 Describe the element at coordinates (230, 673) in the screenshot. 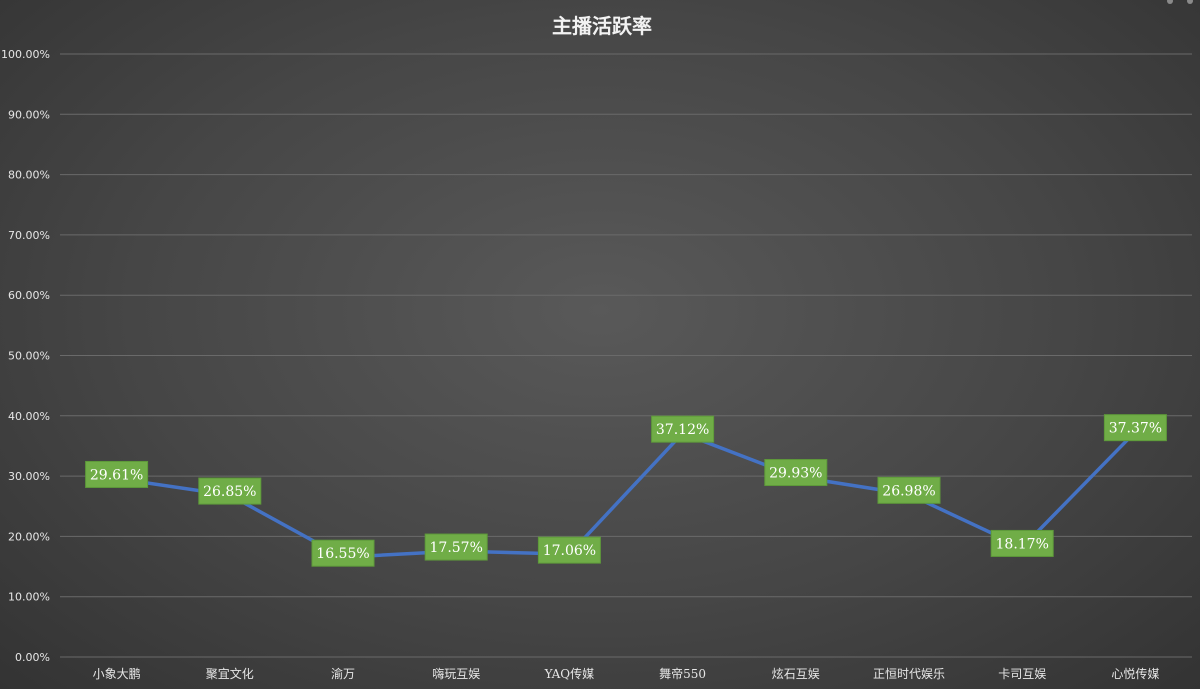

I see `x-category-label: 聚宜文化` at that location.